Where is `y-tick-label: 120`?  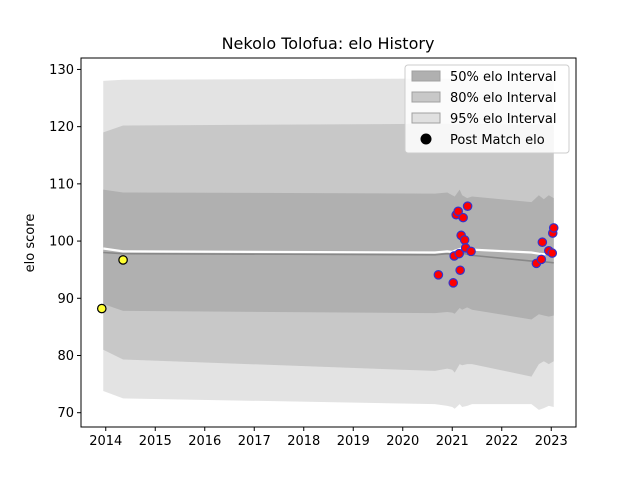
y-tick-label: 120 is located at coordinates (61, 127).